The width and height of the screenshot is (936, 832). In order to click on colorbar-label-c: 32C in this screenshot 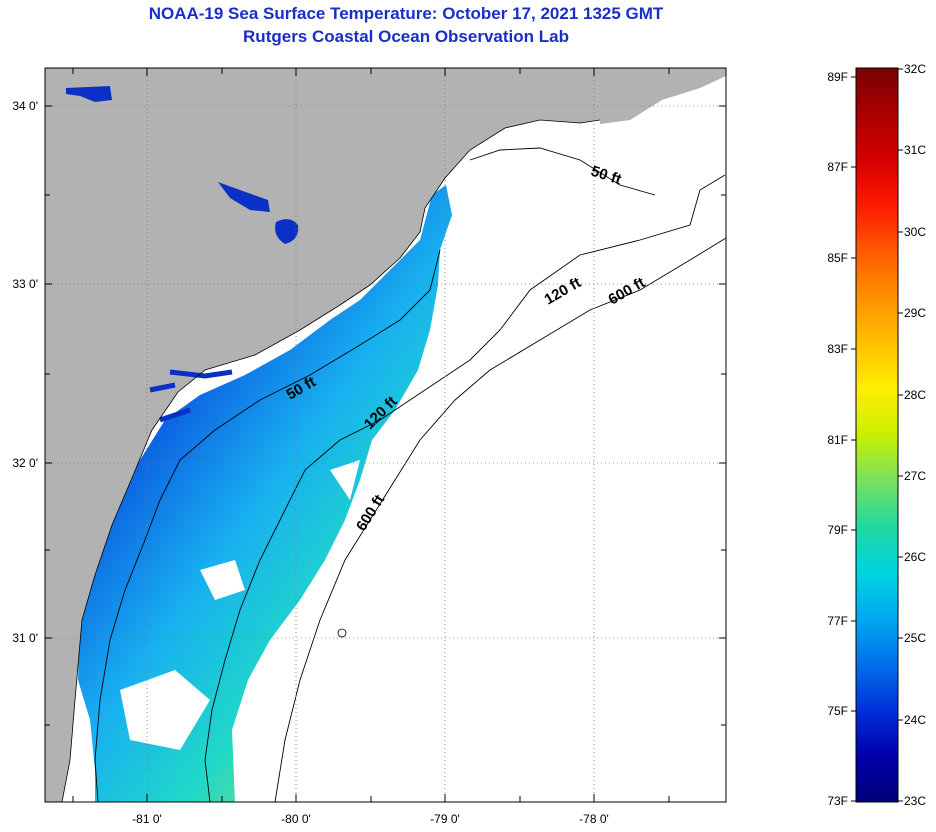, I will do `click(915, 69)`.